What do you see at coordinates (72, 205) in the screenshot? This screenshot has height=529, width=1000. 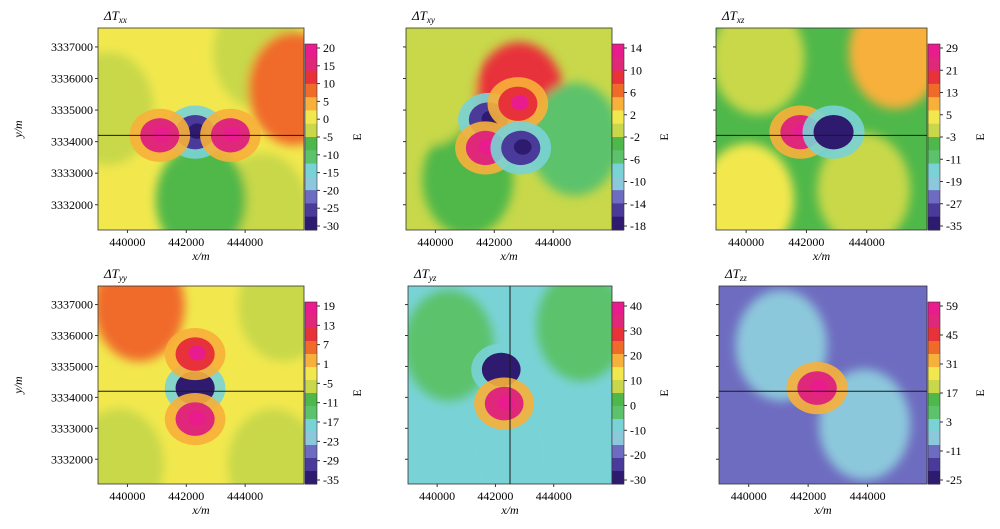 I see `y-tick-label: 3332000` at bounding box center [72, 205].